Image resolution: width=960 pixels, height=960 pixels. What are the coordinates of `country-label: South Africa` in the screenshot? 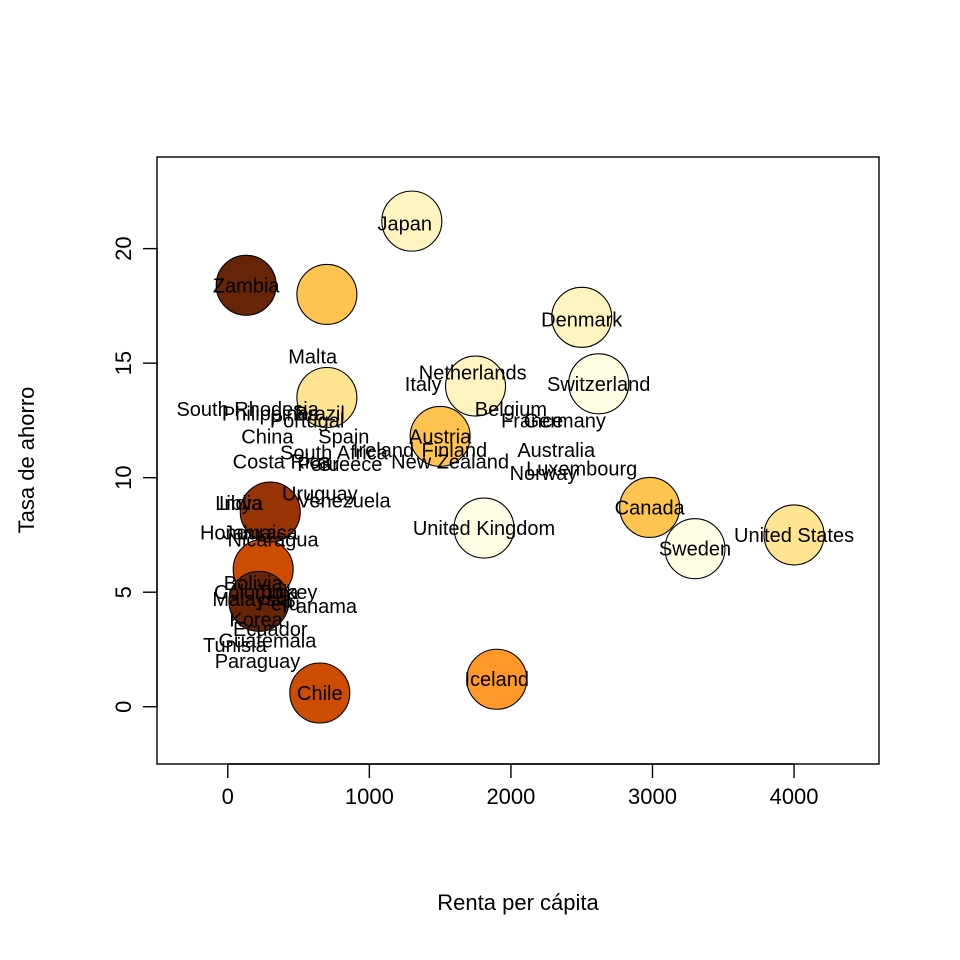 It's located at (334, 453).